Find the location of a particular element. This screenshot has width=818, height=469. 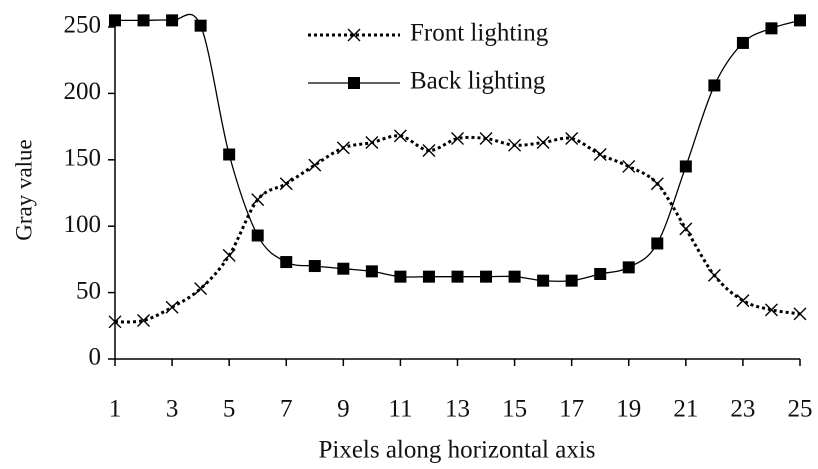

x-axis-label: Pixels along horizontal axis is located at coordinates (456, 450).